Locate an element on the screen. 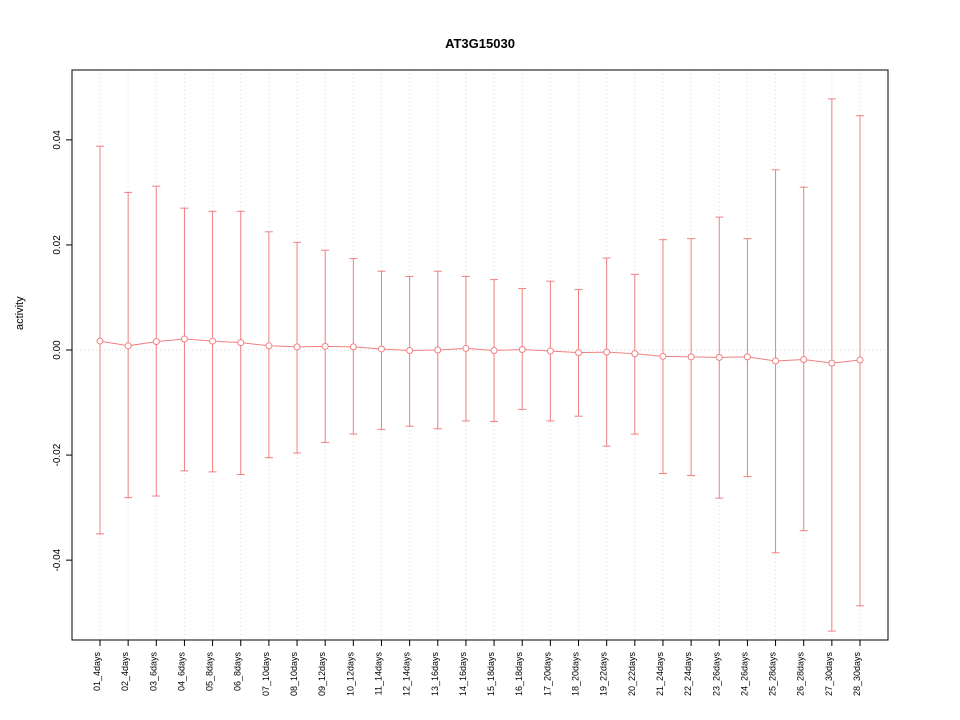 The image size is (960, 720). series-line is located at coordinates (480, 351).